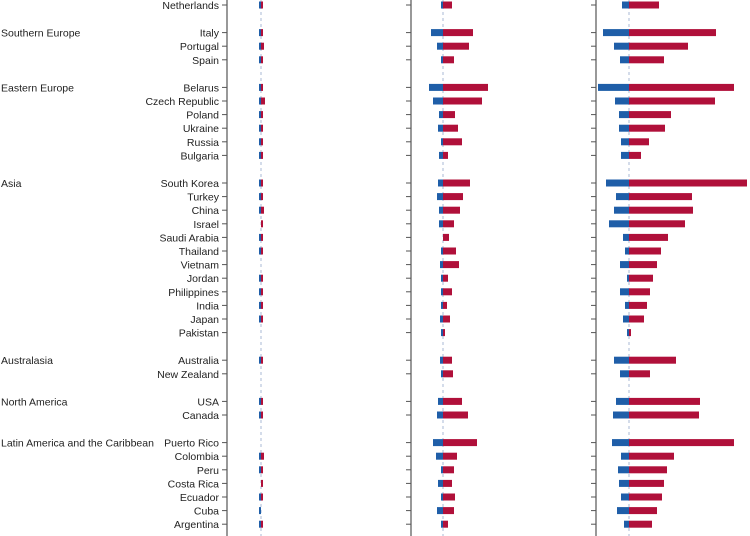 The image size is (750, 536). What do you see at coordinates (200, 266) in the screenshot?
I see `country-label: Vietnam` at bounding box center [200, 266].